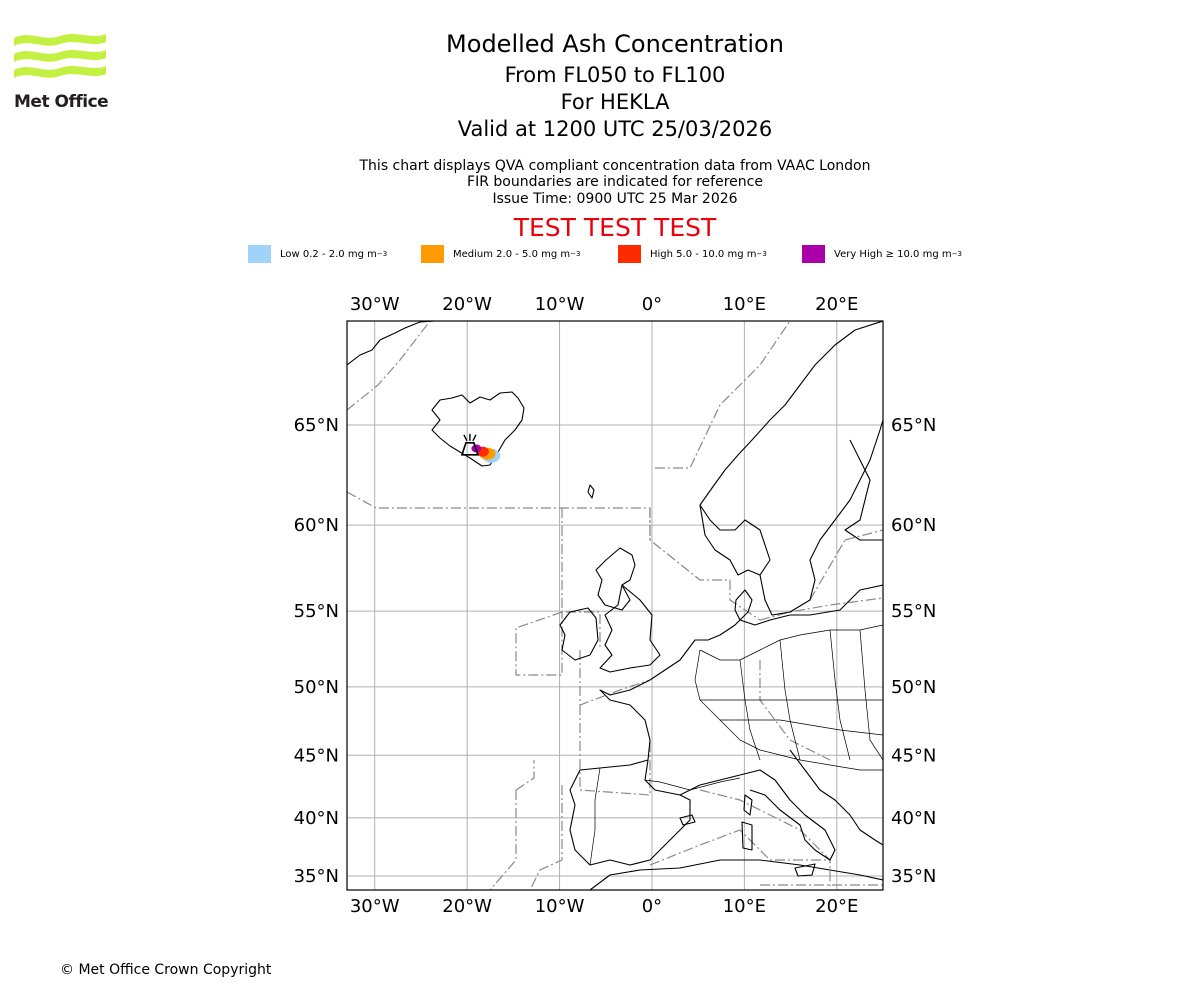  I want to click on iceland-coast, so click(478, 429).